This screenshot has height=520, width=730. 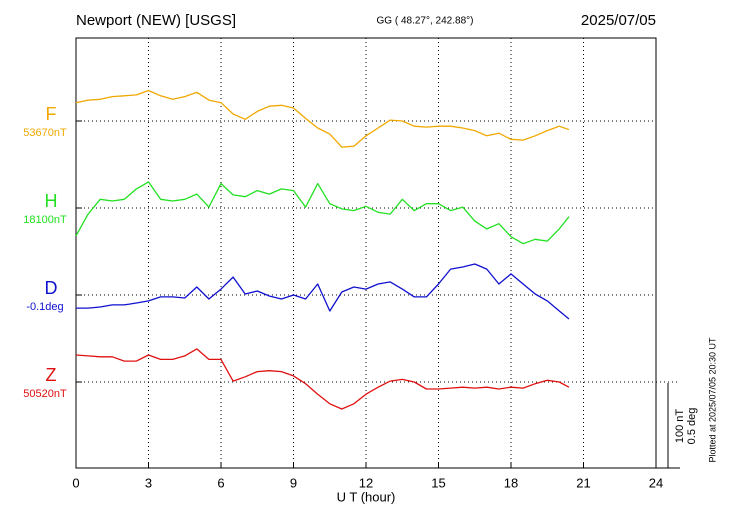 I want to click on x-tick-label: 9, so click(x=293, y=482).